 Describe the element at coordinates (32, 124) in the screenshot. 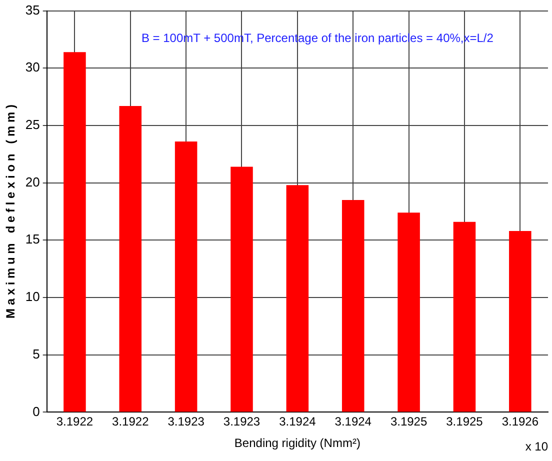

I see `y-tick-label: 25` at that location.